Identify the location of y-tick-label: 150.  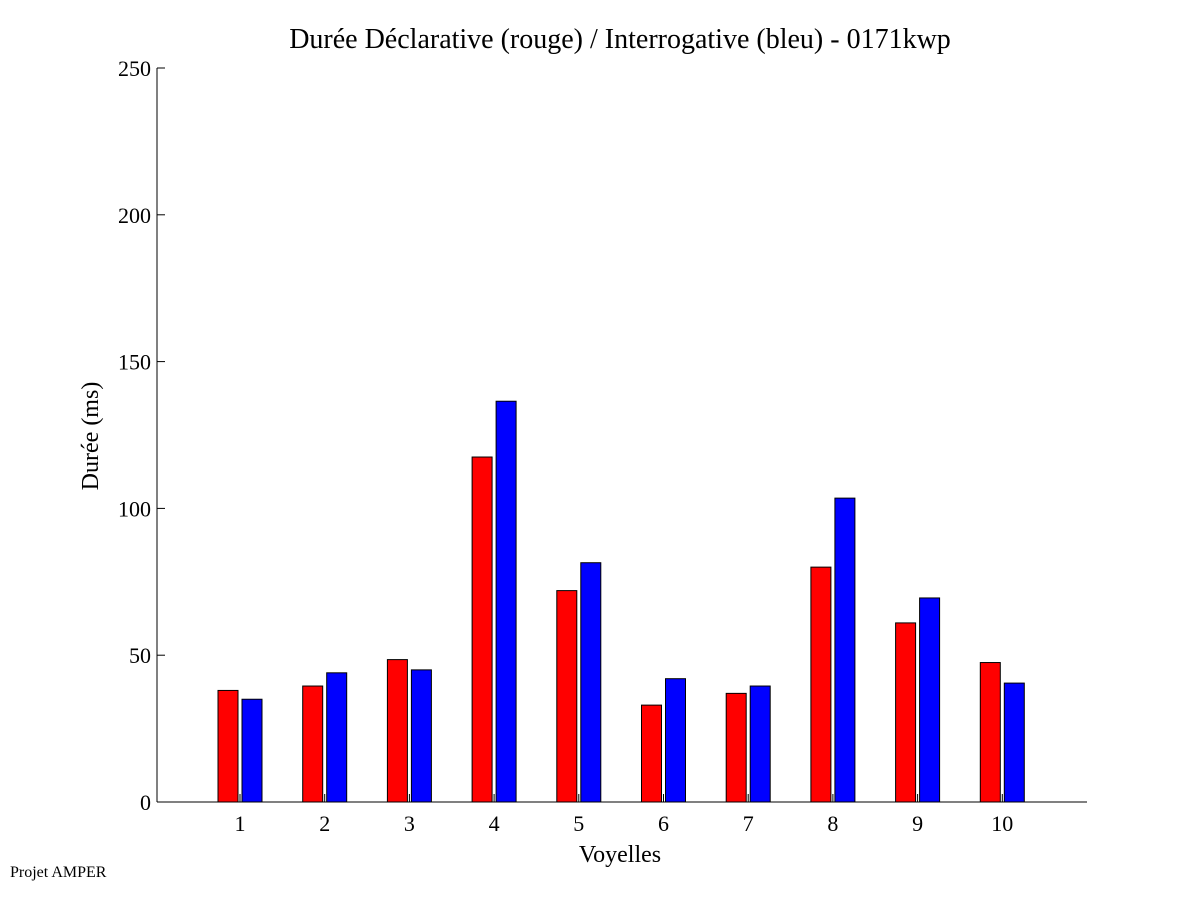
(134, 362).